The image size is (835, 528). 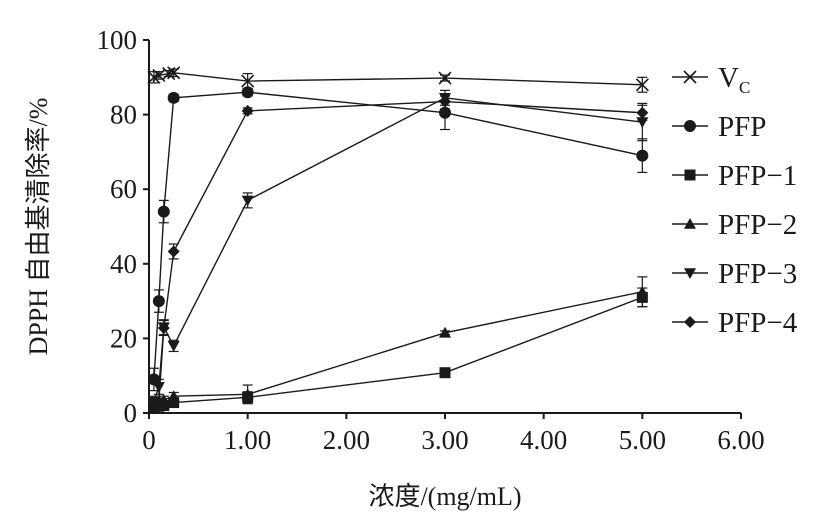 What do you see at coordinates (444, 496) in the screenshot?
I see `x-axis-title: 浓度/(mg/mL)` at bounding box center [444, 496].